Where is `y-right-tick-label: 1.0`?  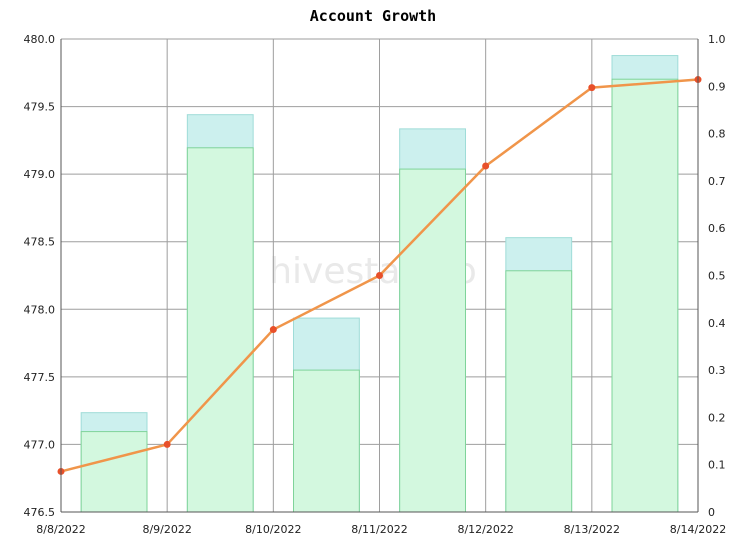
y-right-tick-label: 1.0 is located at coordinates (717, 39).